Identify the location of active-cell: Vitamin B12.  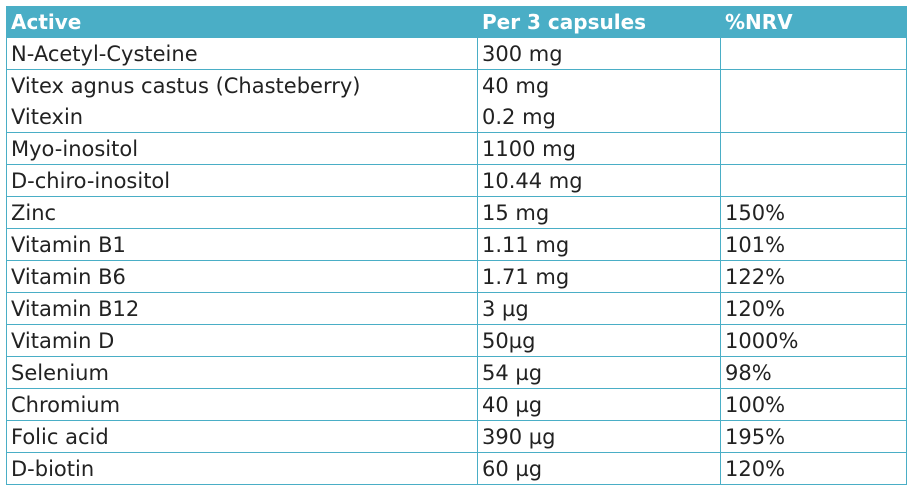
(242, 308).